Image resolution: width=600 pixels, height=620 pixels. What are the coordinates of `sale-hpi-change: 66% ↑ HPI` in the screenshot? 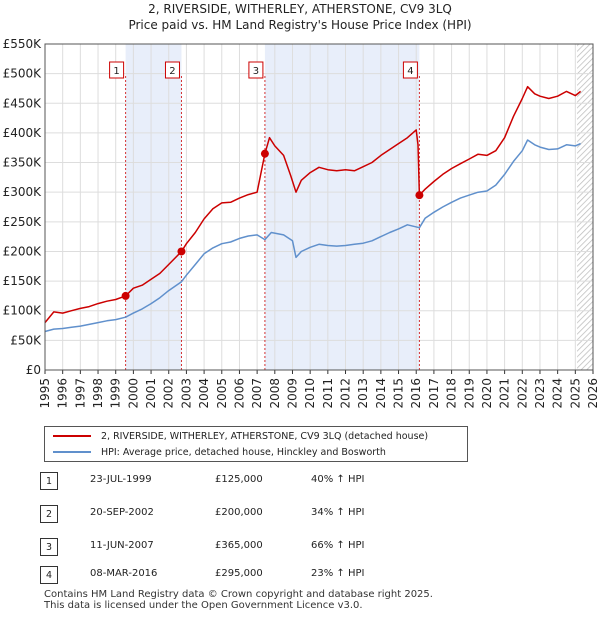 It's located at (338, 545).